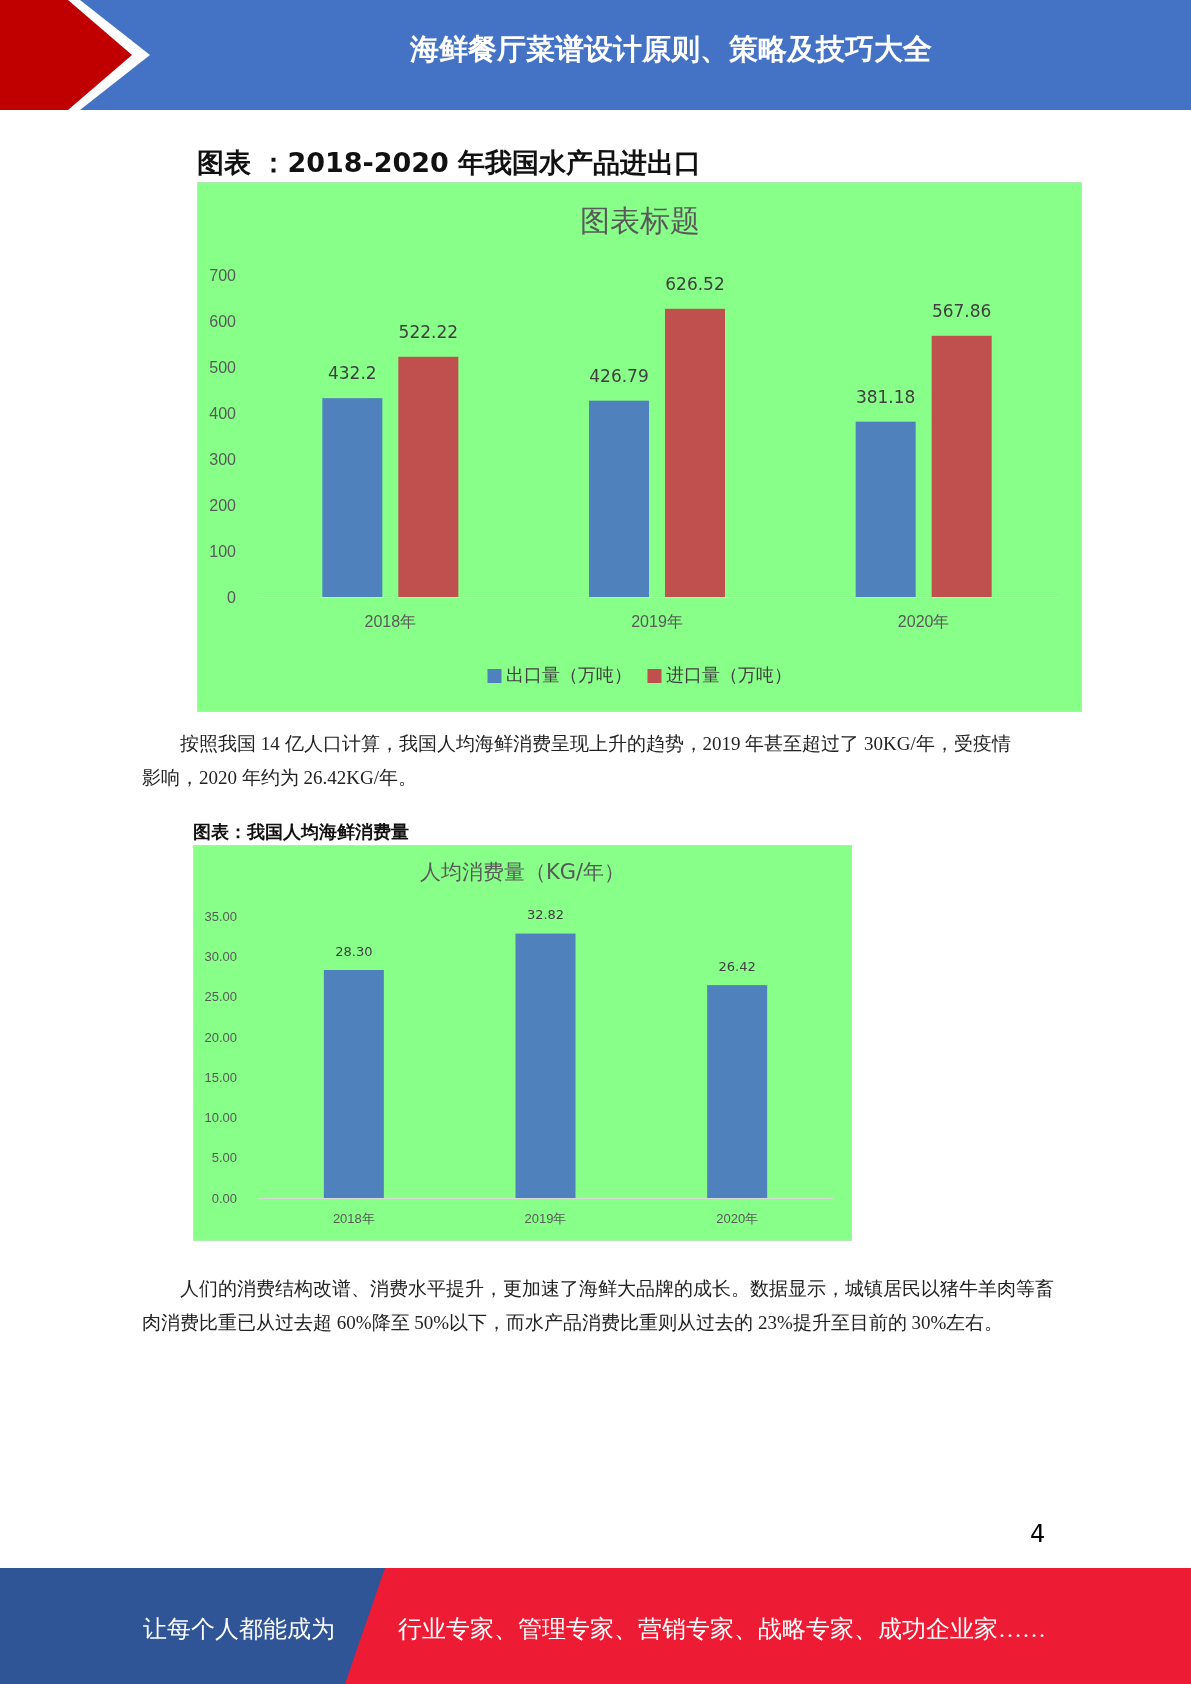 Image resolution: width=1191 pixels, height=1684 pixels. What do you see at coordinates (220, 1037) in the screenshot?
I see `y-tick-label: 20.00` at bounding box center [220, 1037].